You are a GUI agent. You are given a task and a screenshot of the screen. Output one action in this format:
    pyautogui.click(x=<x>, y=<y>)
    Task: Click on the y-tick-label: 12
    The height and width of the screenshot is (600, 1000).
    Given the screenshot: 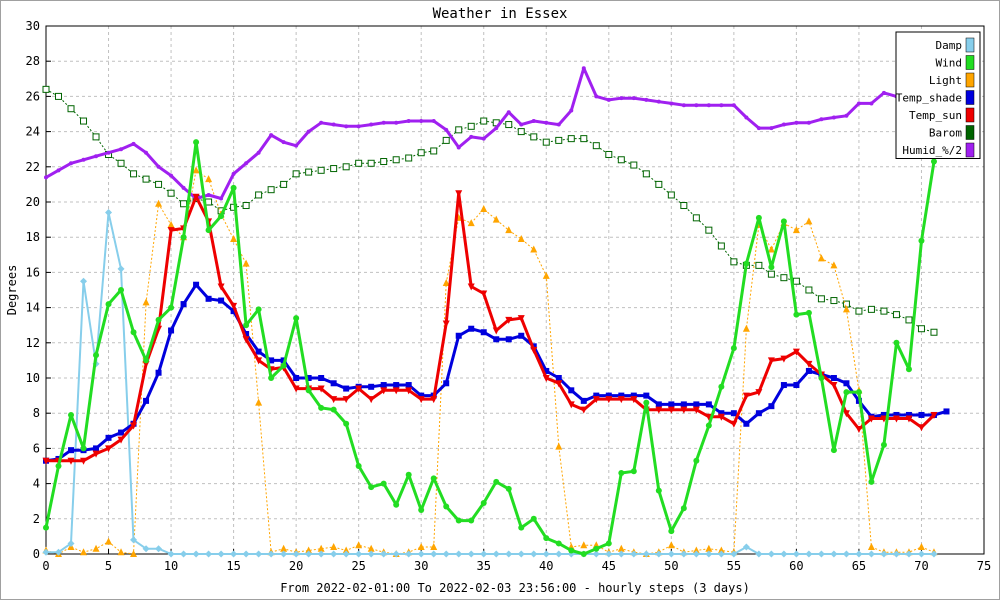 What is the action you would take?
    pyautogui.click(x=33, y=343)
    